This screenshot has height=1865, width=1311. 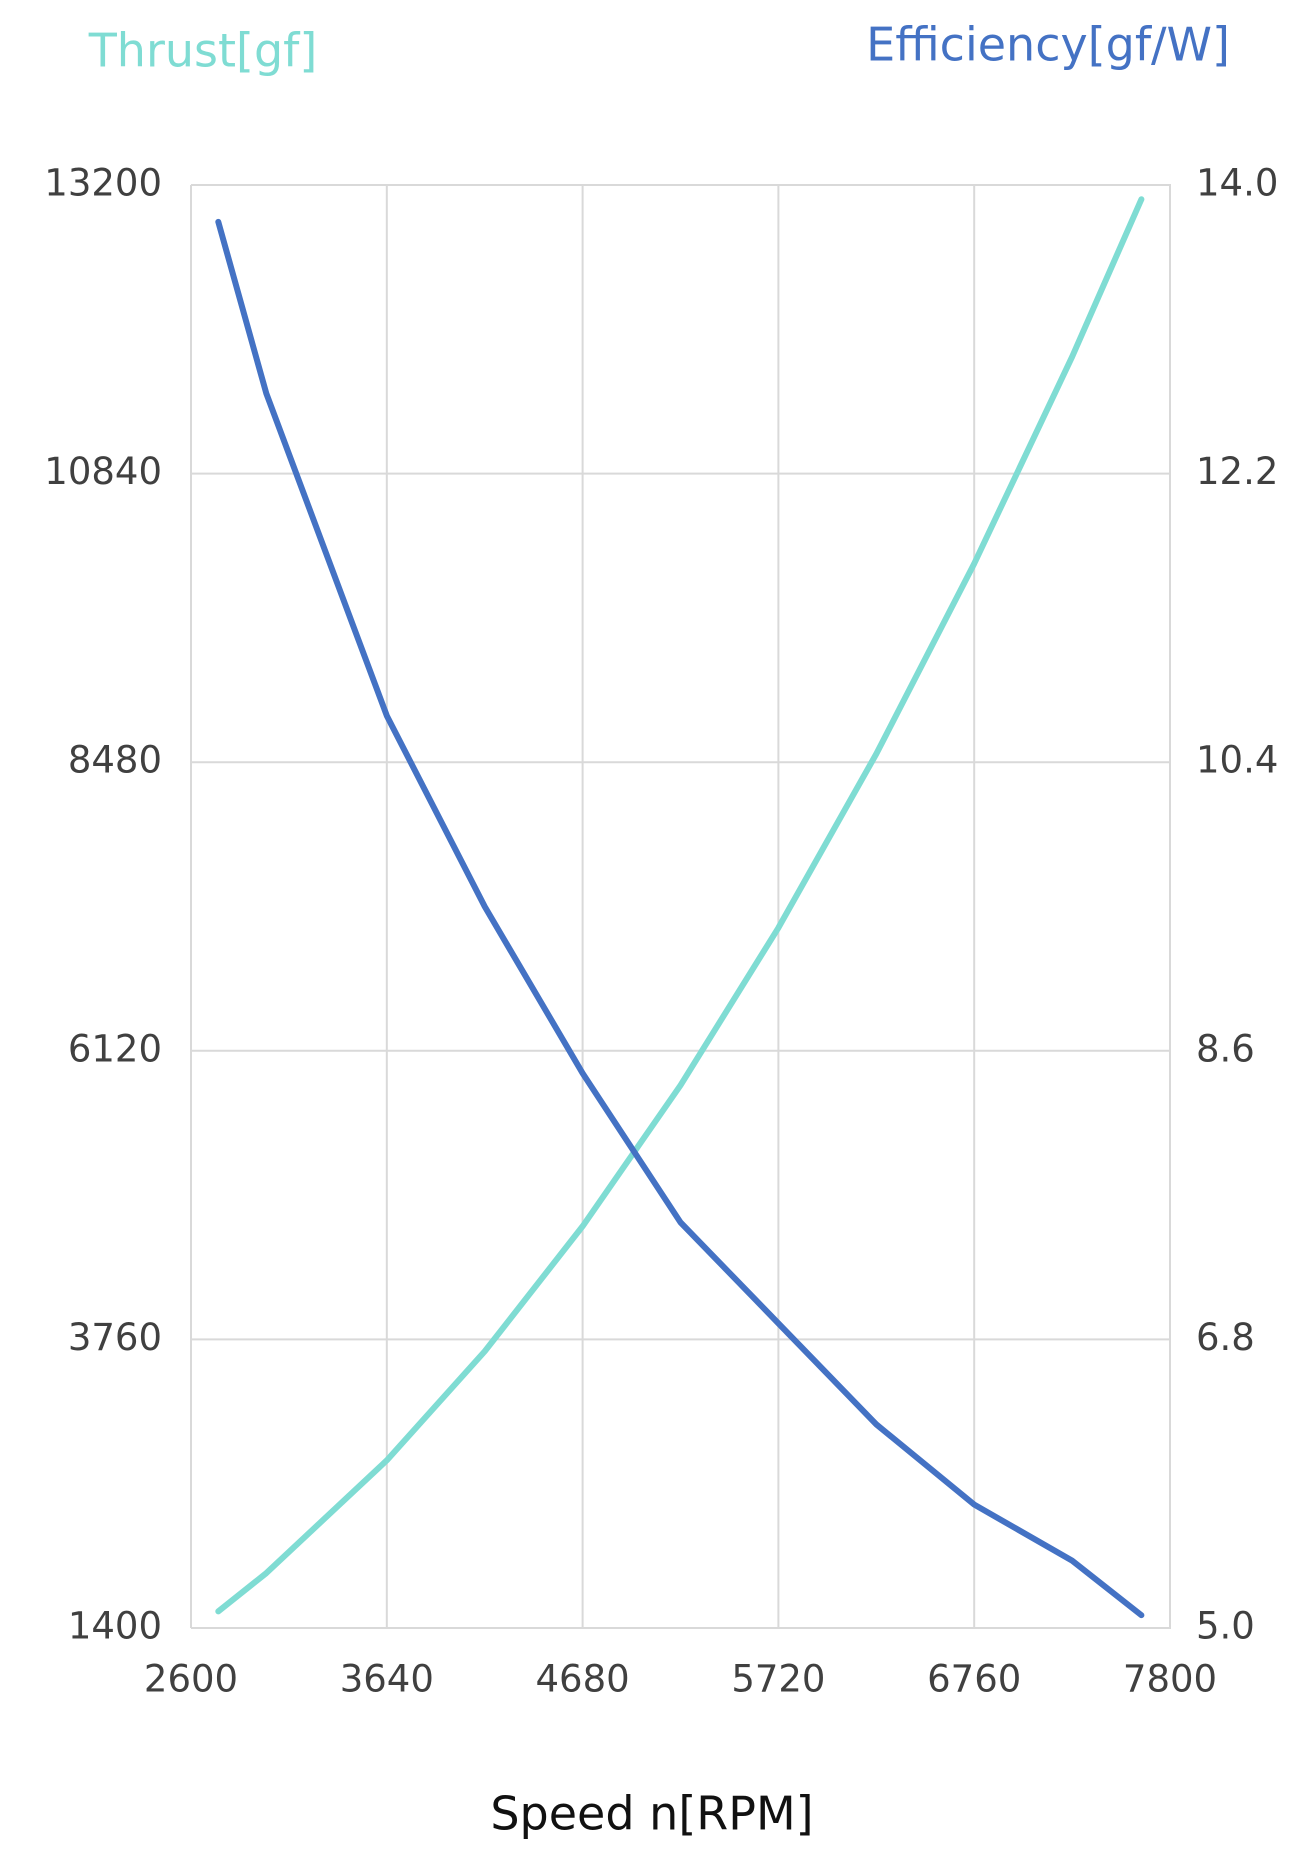 I want to click on y-tick-label: 10840, so click(x=103, y=471).